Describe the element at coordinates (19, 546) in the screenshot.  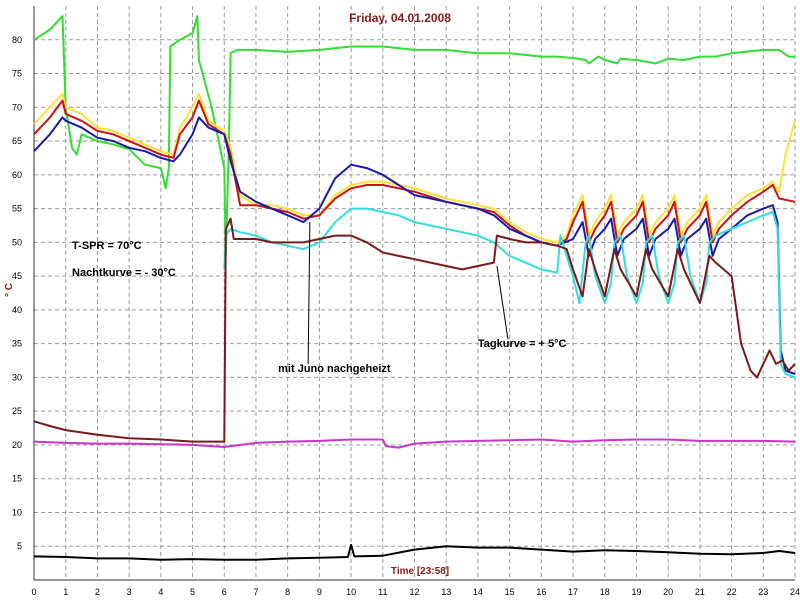
I see `y-tick-label: 5` at that location.